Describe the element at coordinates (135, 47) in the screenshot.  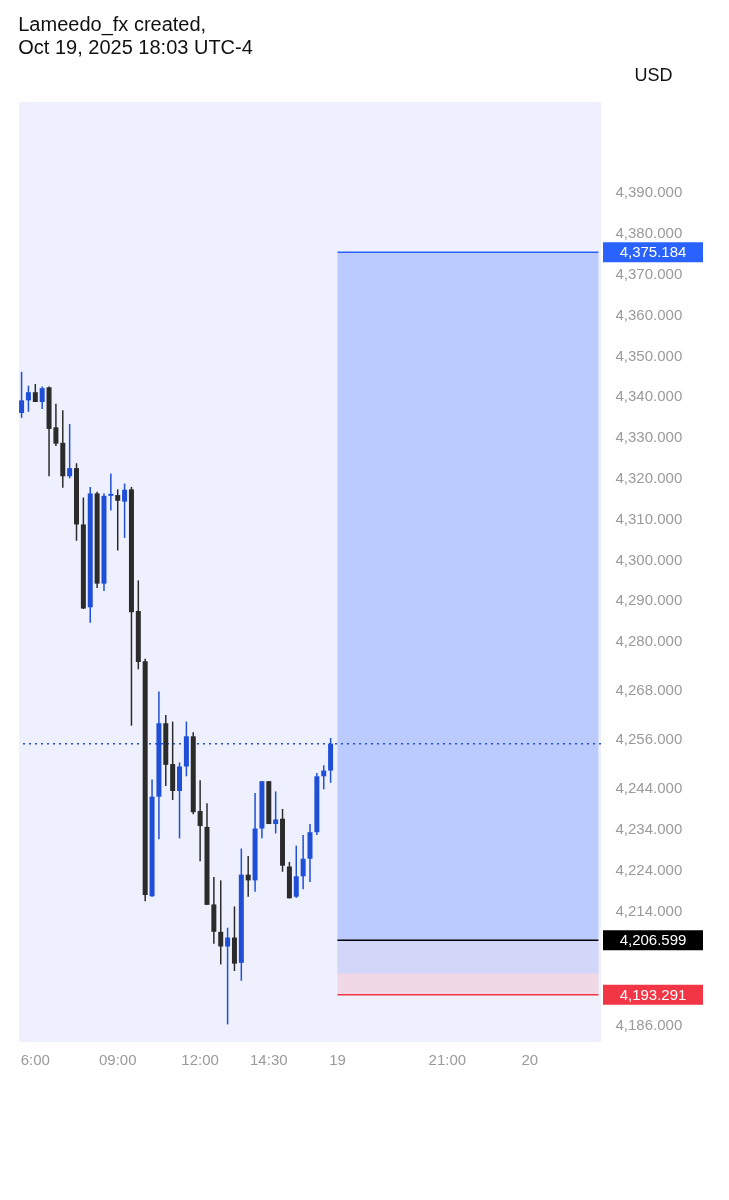
I see `chart-subtitle: Oct 19, 2025 18:03 UTC-4` at that location.